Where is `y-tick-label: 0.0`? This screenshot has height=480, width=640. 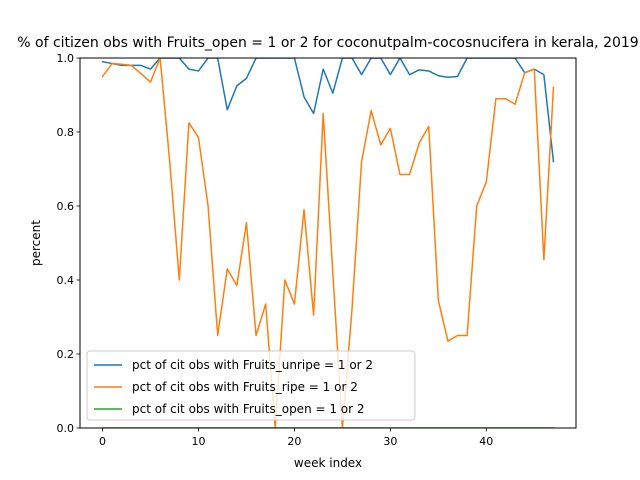
y-tick-label: 0.0 is located at coordinates (66, 428).